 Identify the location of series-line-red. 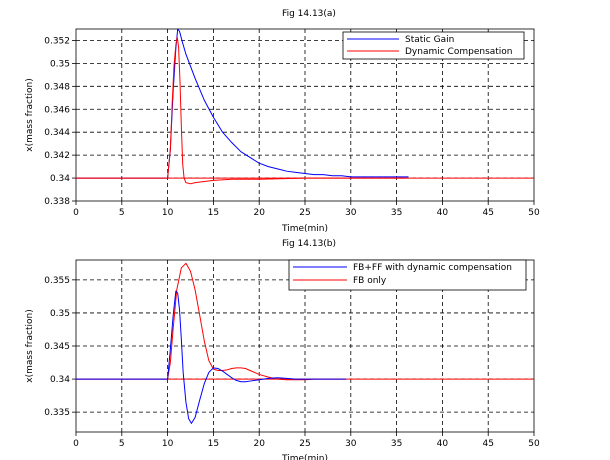
(211, 321).